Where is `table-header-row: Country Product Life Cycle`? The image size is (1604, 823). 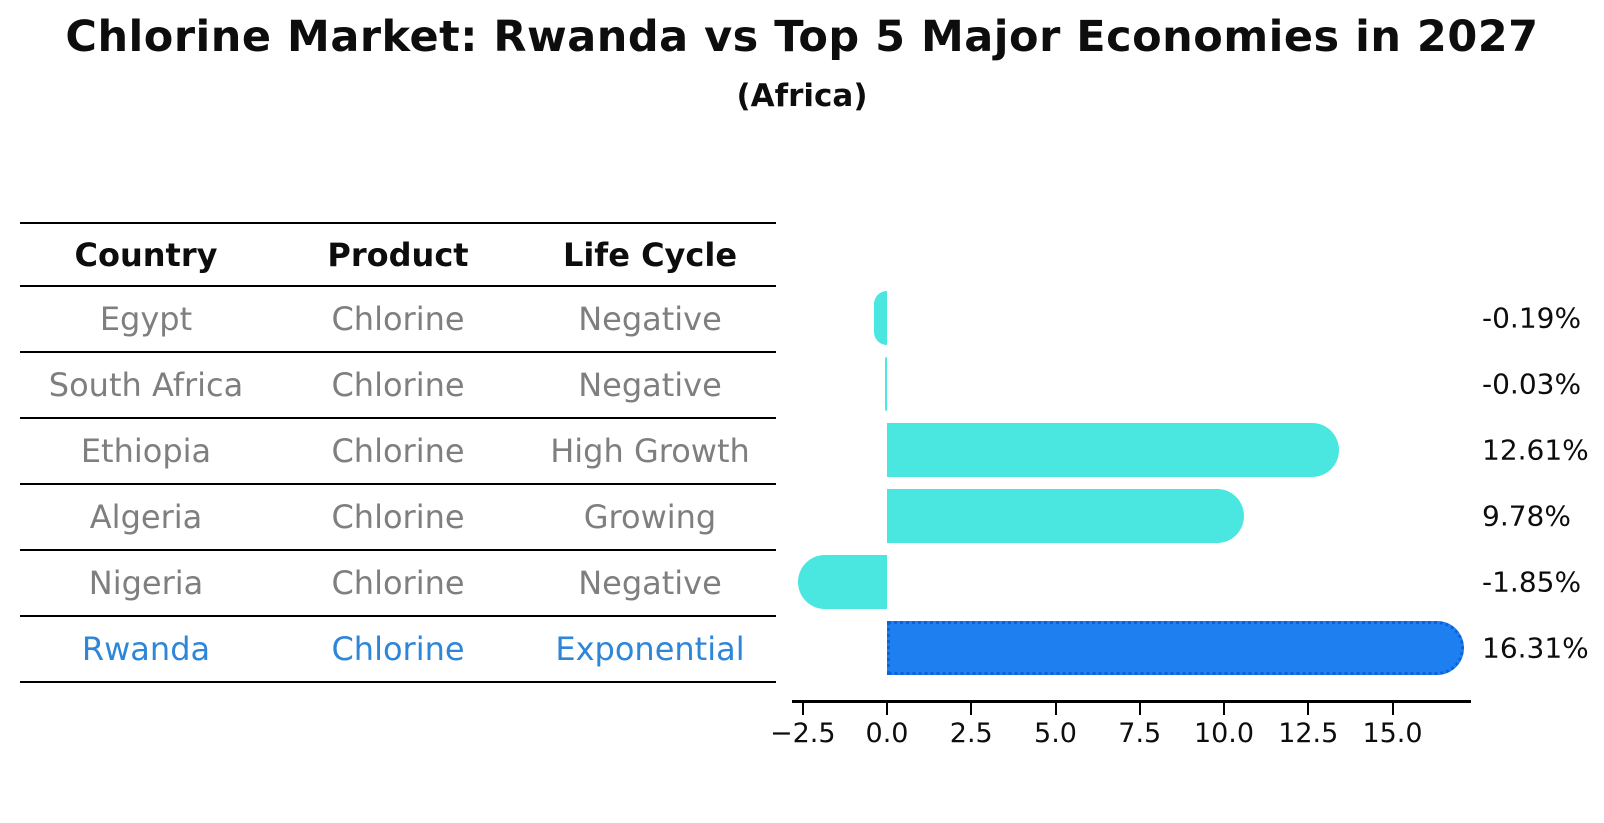
table-header-row: Country Product Life Cycle is located at coordinates (398, 255).